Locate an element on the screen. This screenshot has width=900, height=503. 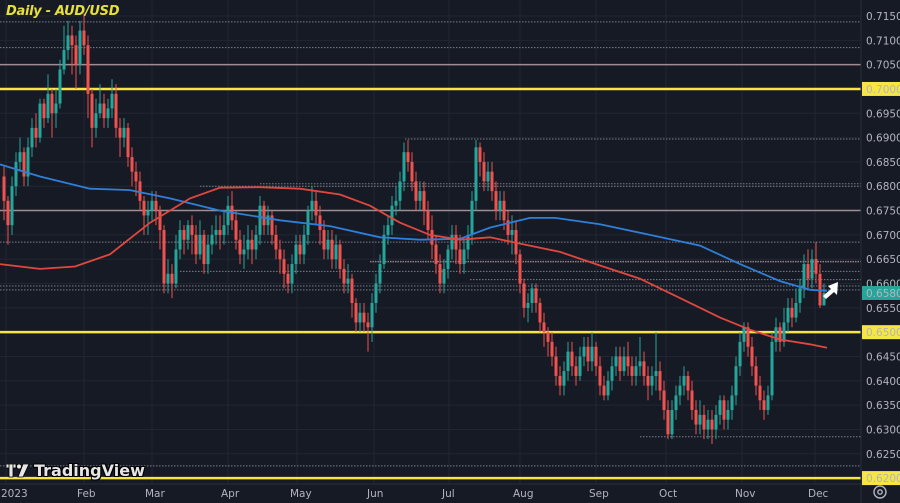
time-axis-label: Mar is located at coordinates (155, 494).